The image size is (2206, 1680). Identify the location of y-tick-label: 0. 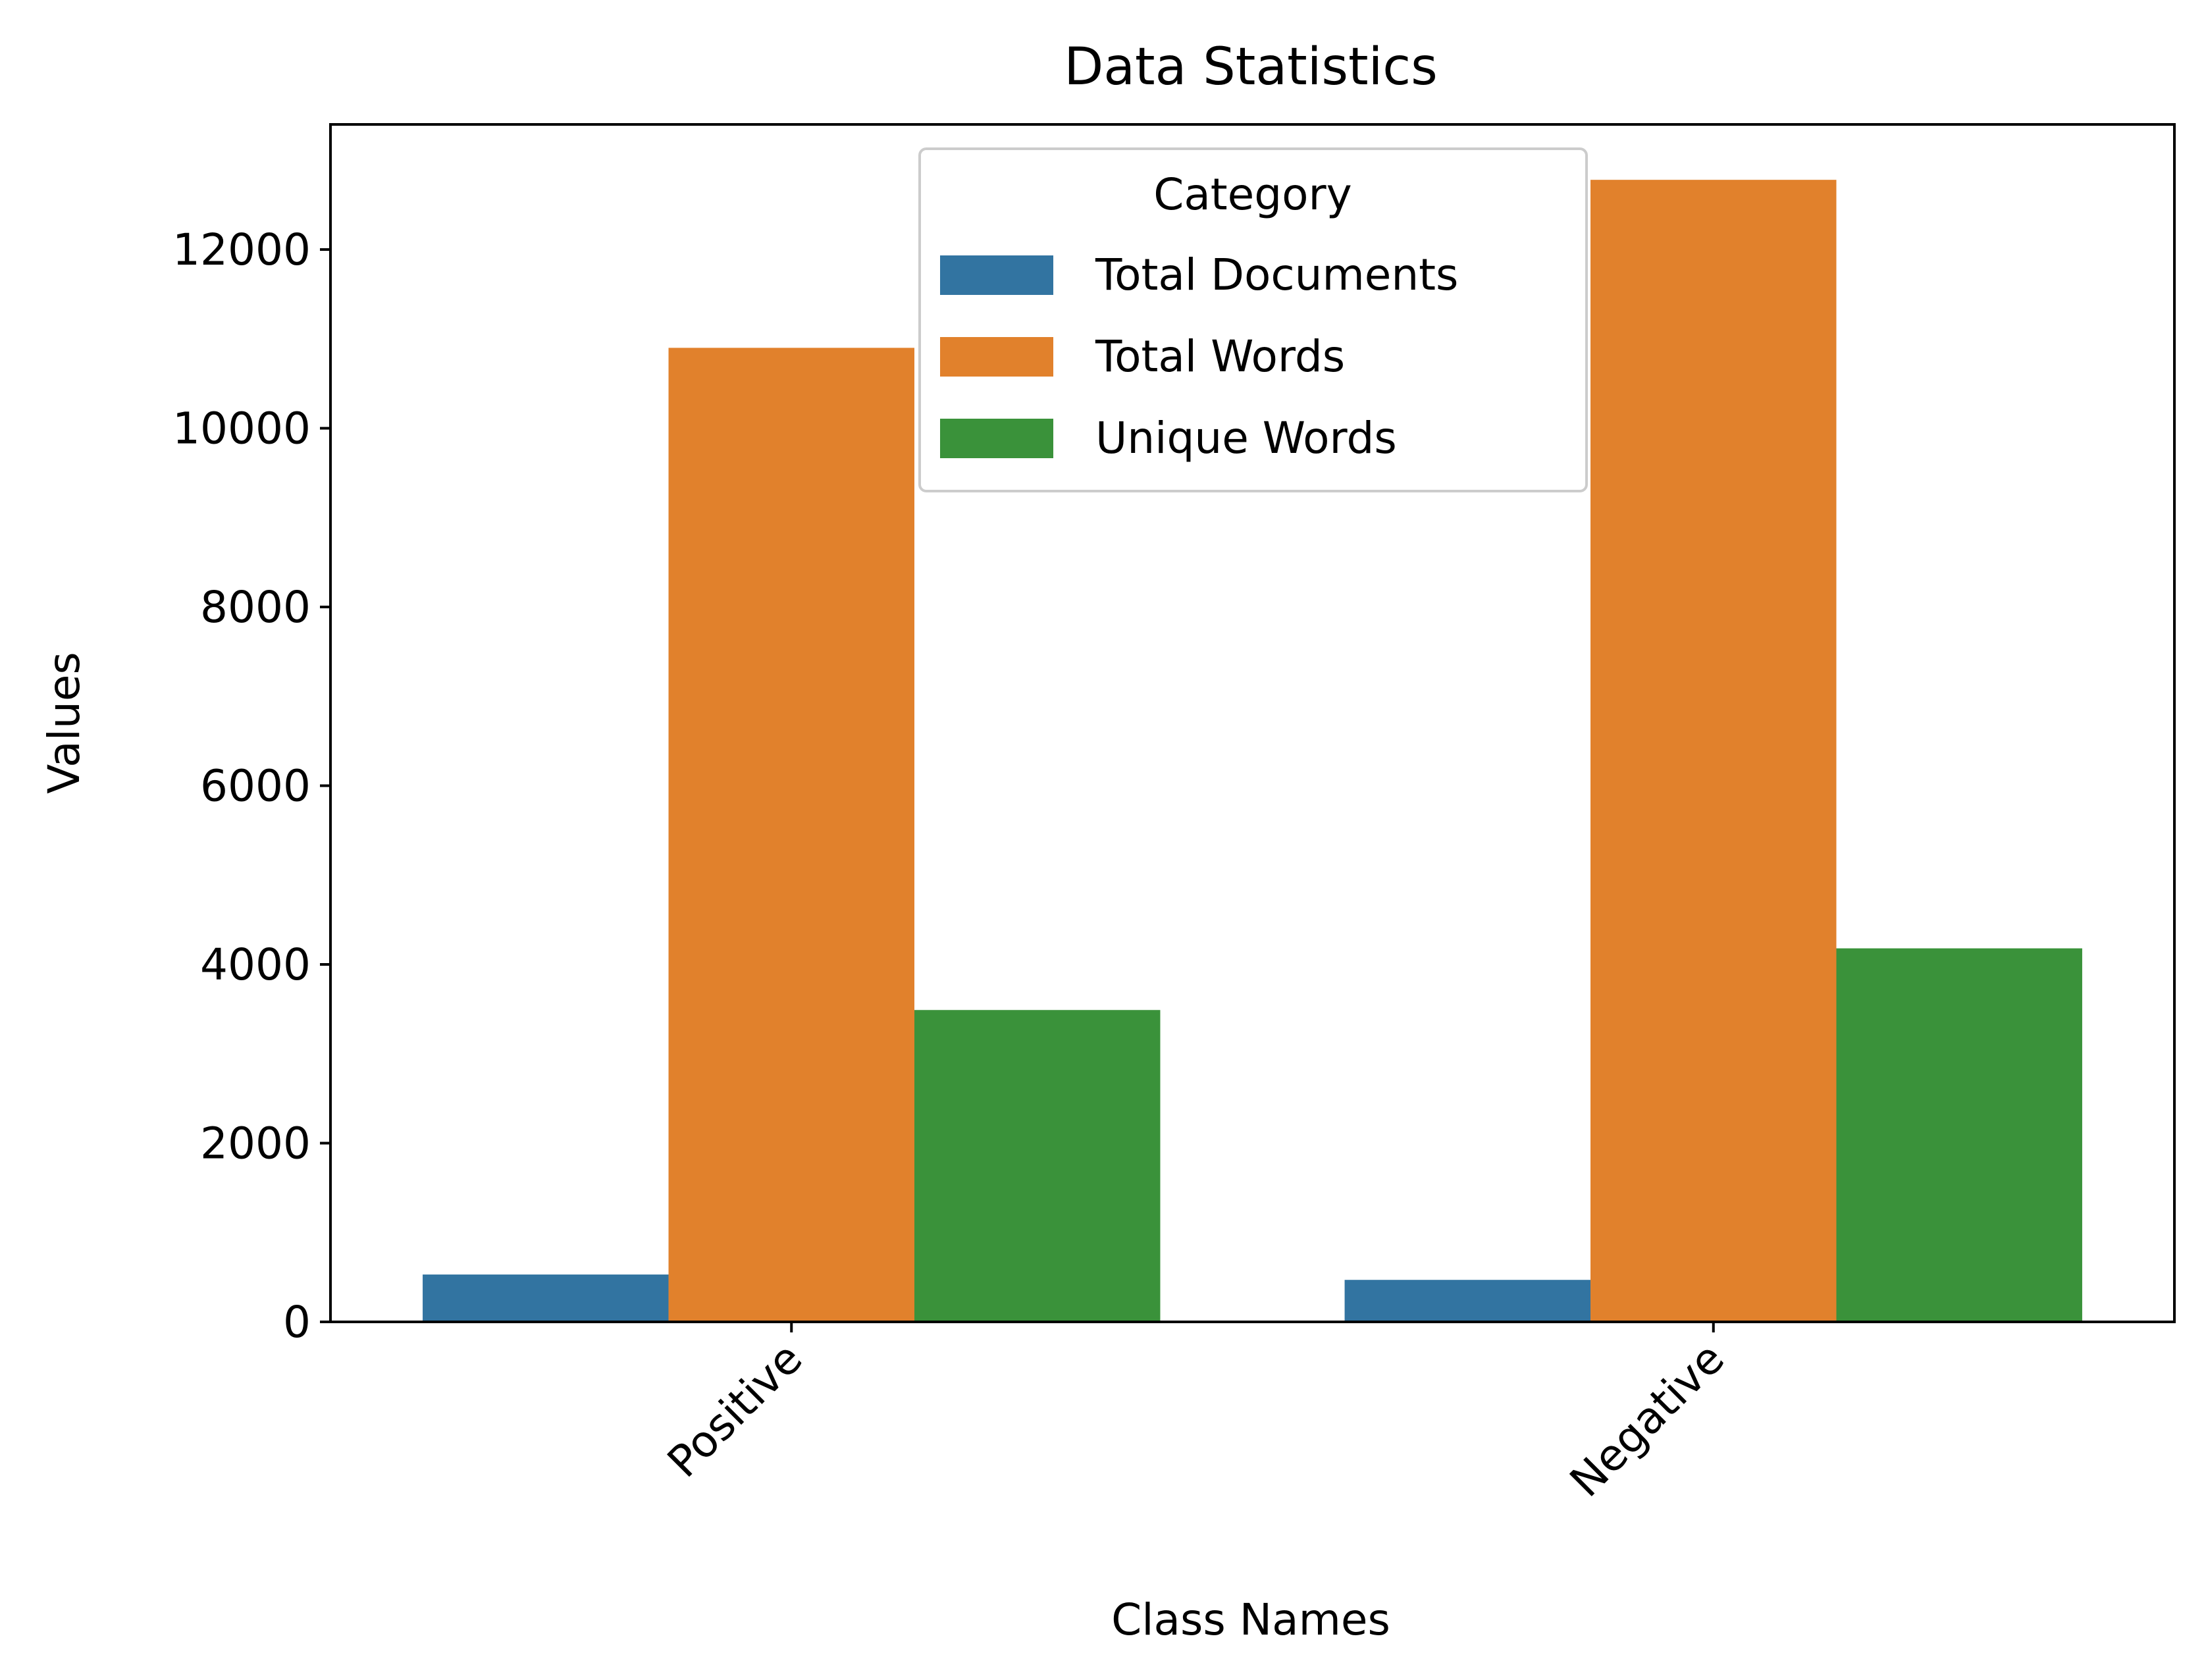
(297, 1322).